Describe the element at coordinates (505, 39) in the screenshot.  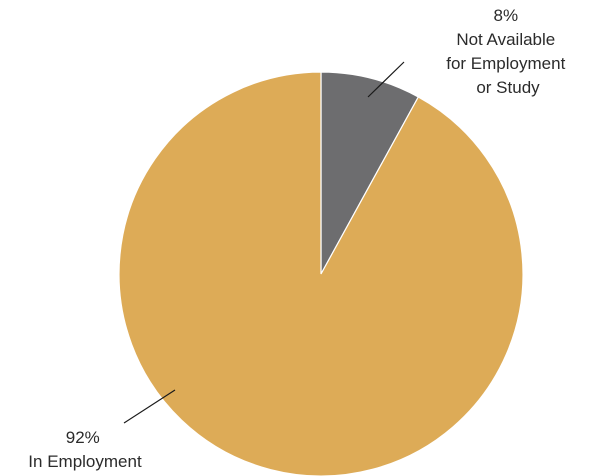
I see `slice-label-line-1: Not Available` at that location.